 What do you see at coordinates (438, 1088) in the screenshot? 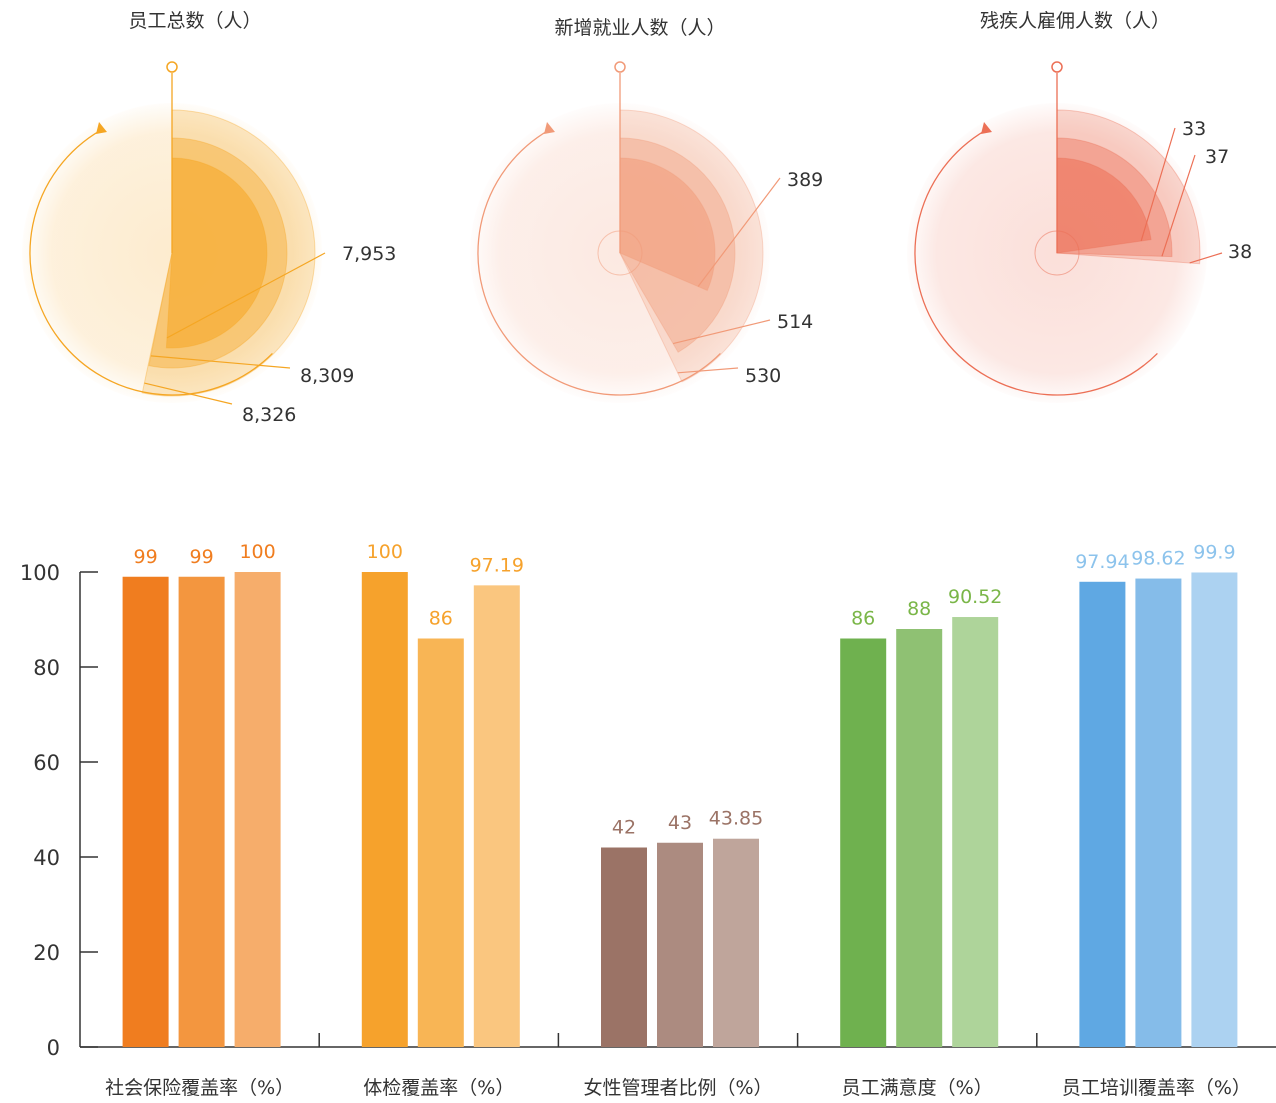
I see `category-label: 体检覆盖率（%）` at bounding box center [438, 1088].